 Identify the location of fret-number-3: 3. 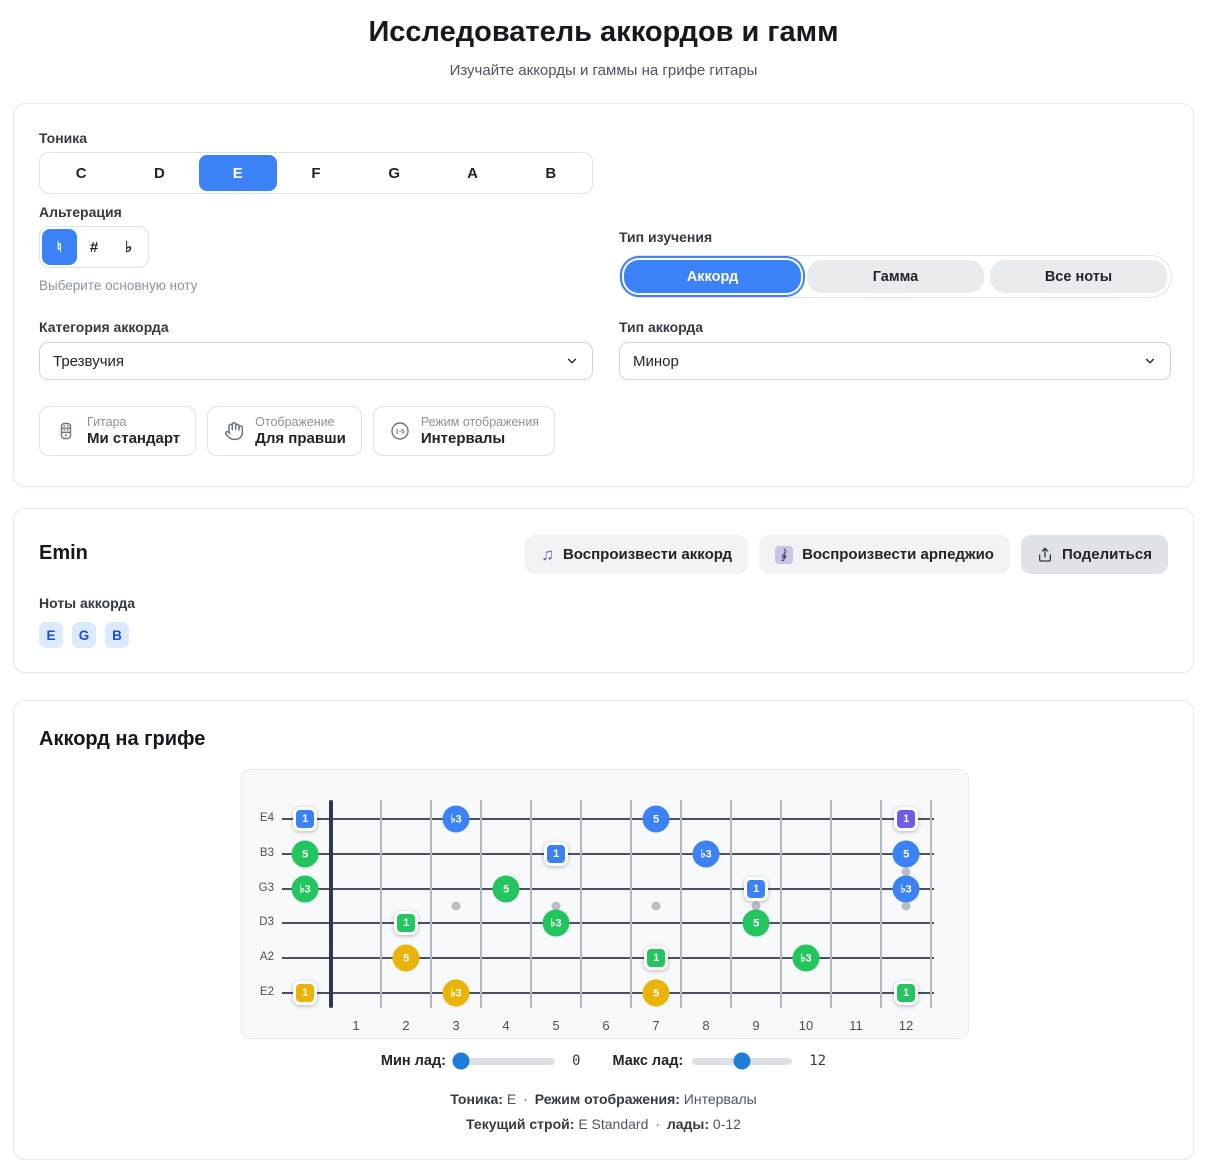
(456, 1025).